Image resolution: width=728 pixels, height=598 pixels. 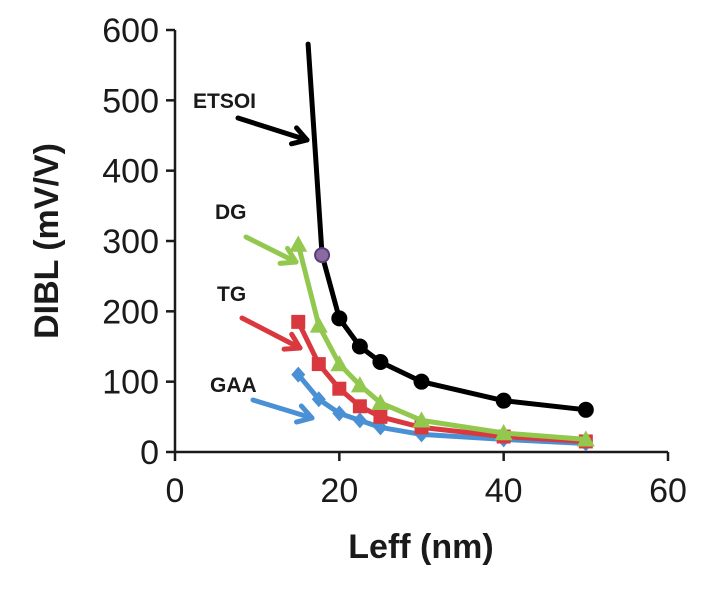 I want to click on dg-annotation-arrow, so click(x=271, y=249).